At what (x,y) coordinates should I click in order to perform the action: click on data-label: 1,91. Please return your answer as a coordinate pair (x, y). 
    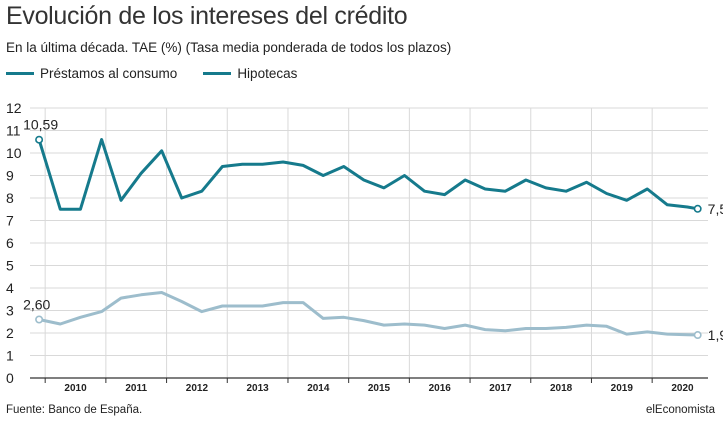
    Looking at the image, I should click on (715, 335).